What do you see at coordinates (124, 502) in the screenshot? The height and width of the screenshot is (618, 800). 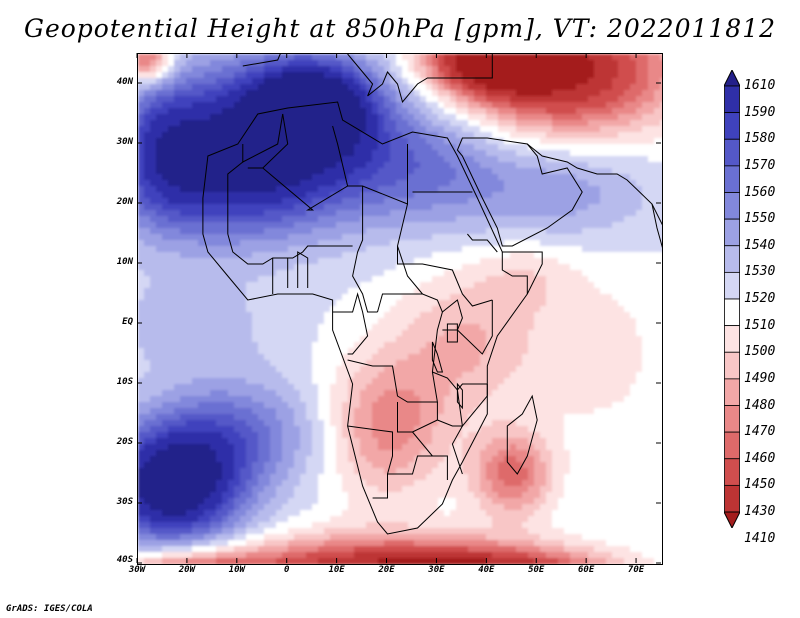 I see `lat-tick-label: 30S` at bounding box center [124, 502].